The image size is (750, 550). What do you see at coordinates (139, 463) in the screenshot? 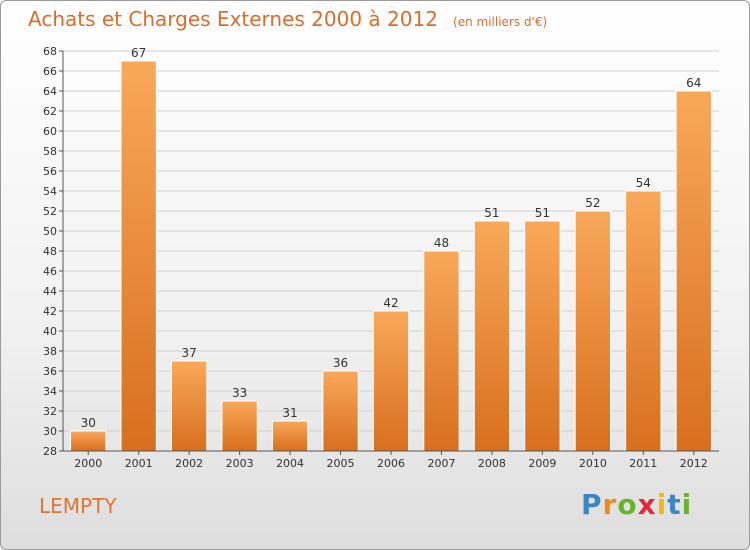
I see `x-tick-label: 2001` at bounding box center [139, 463].